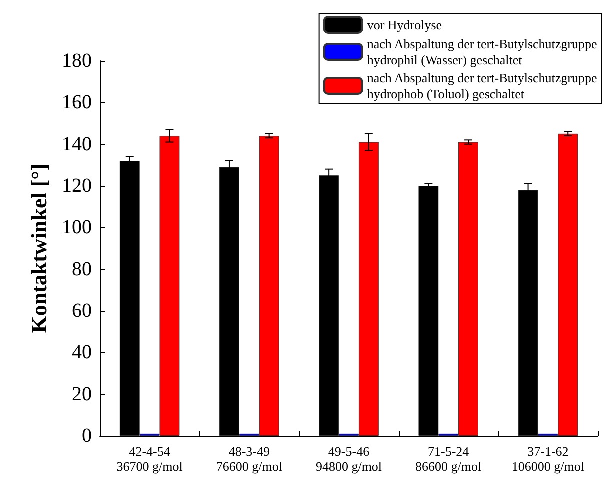  Describe the element at coordinates (87, 436) in the screenshot. I see `y-tick-label: 0` at that location.